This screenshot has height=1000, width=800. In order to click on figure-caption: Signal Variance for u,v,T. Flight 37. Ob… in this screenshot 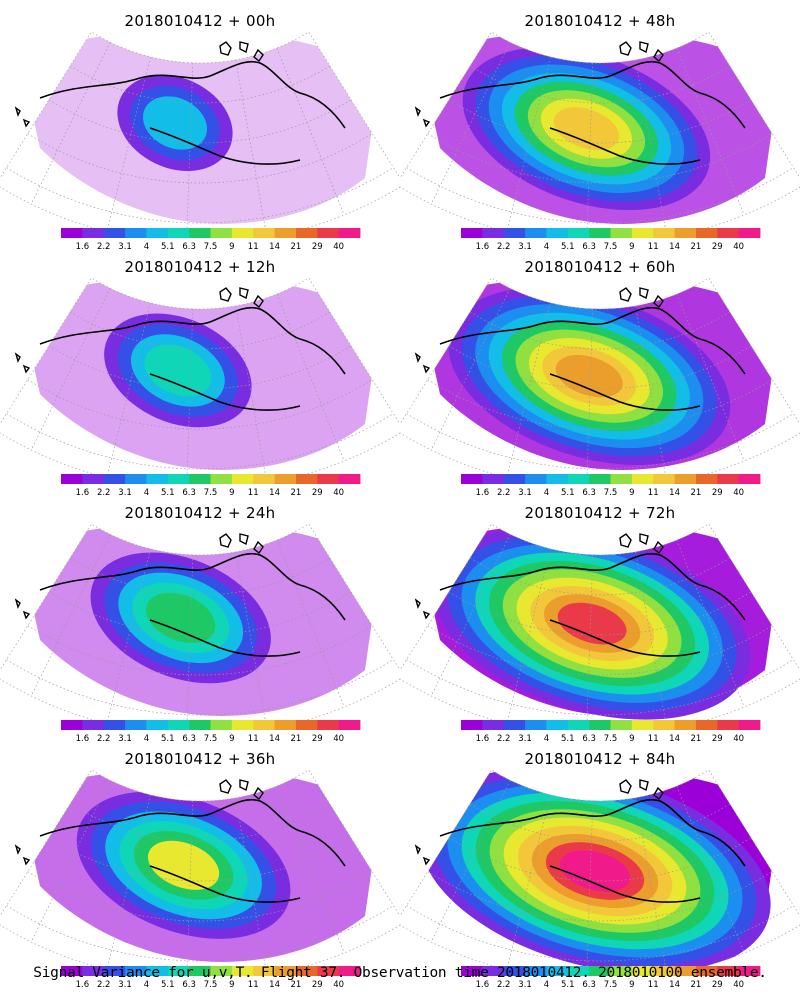, I will do `click(400, 973)`.